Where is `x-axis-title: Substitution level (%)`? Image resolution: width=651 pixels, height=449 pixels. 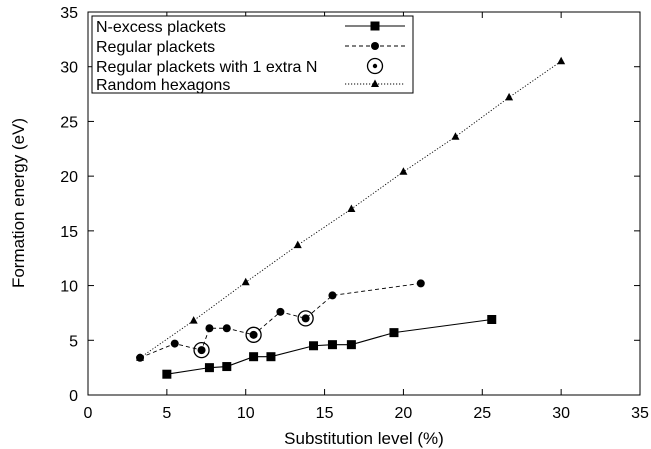
x-axis-title: Substitution level (%) is located at coordinates (364, 438).